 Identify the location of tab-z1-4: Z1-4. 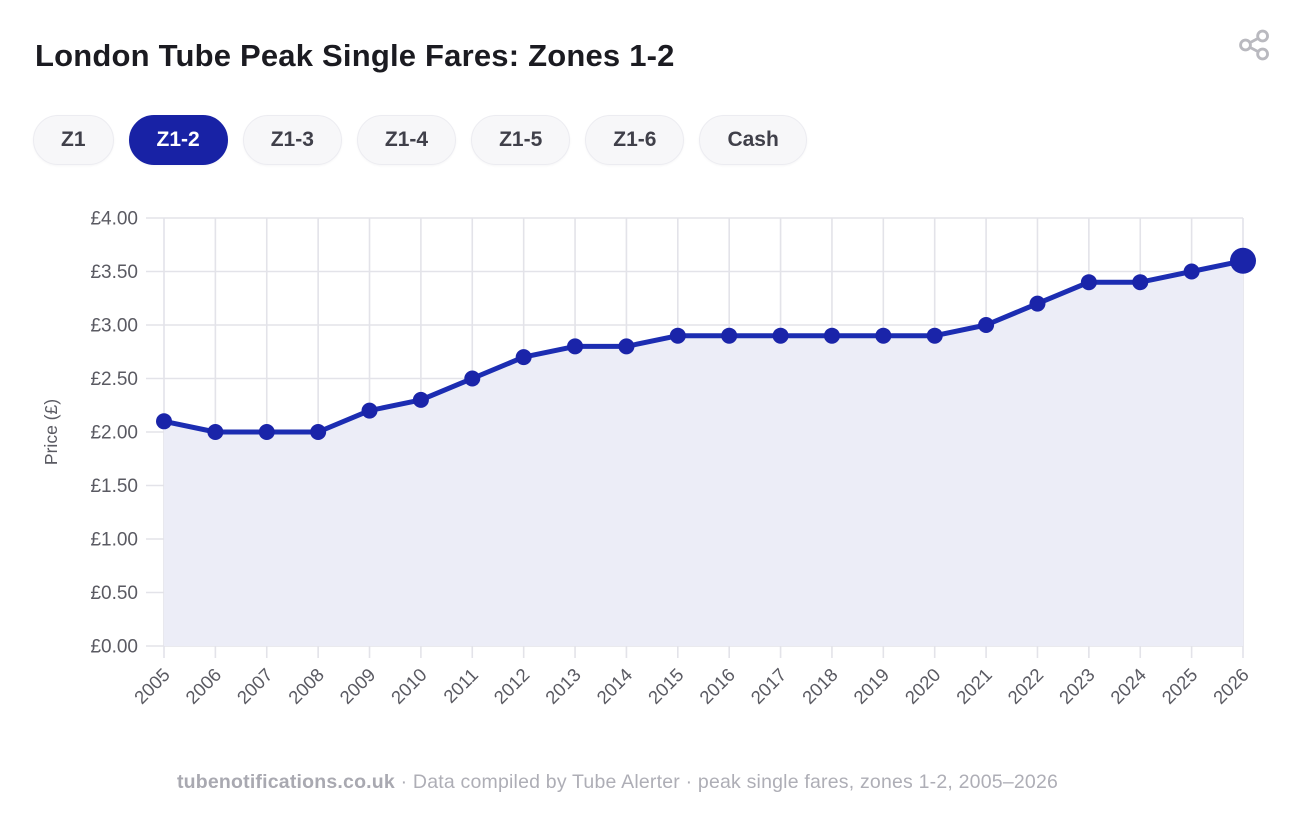
(406, 140).